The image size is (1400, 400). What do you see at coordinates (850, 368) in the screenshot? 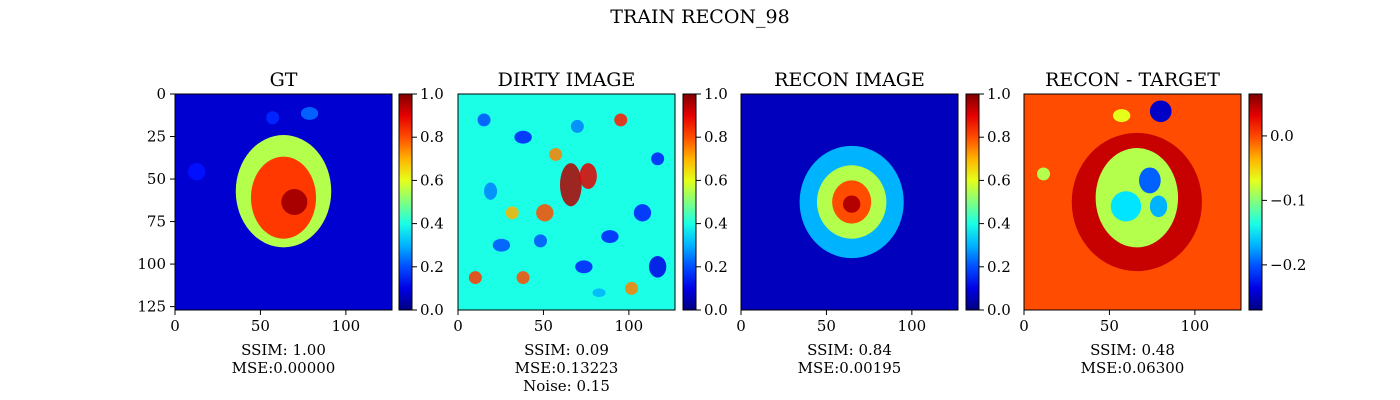
I see `metric-line: MSE:0.00195` at bounding box center [850, 368].